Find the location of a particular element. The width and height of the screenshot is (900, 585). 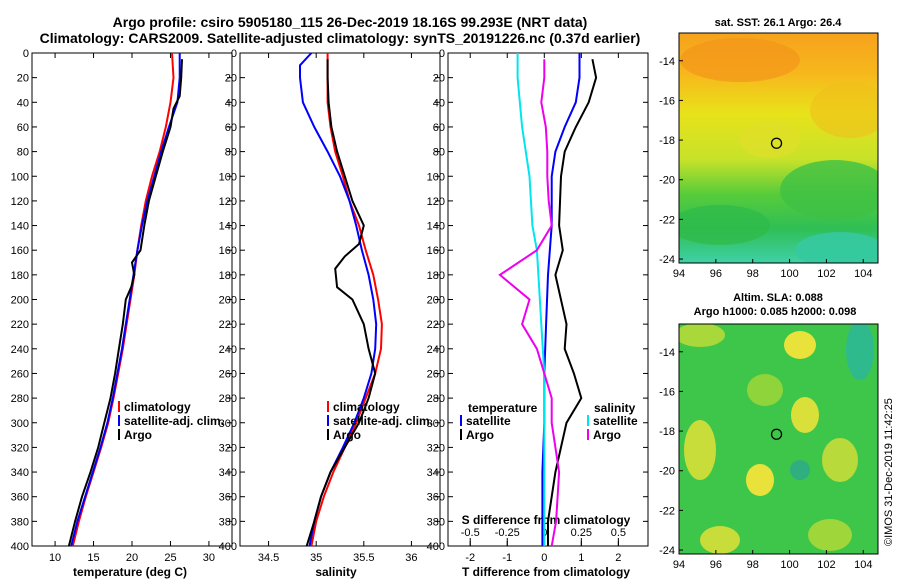

series-line-salinity-argo is located at coordinates (529, 303).